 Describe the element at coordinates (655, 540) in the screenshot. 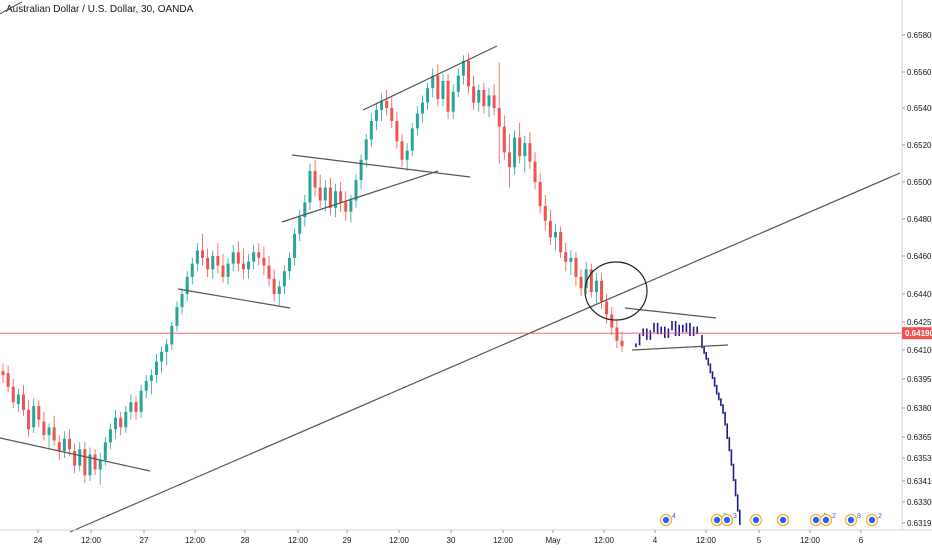

I see `time-tick-label: 4` at that location.